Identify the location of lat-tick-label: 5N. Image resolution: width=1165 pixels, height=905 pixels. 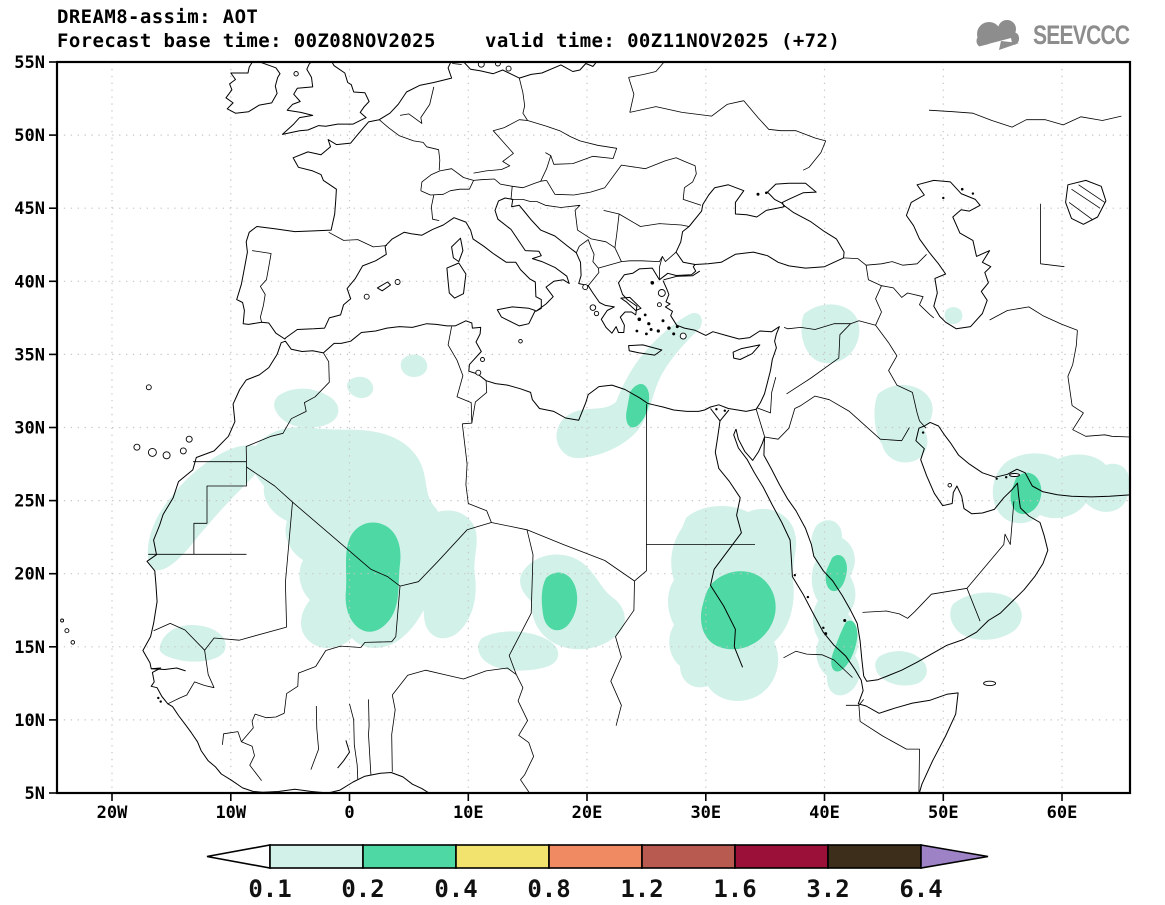
(35, 794).